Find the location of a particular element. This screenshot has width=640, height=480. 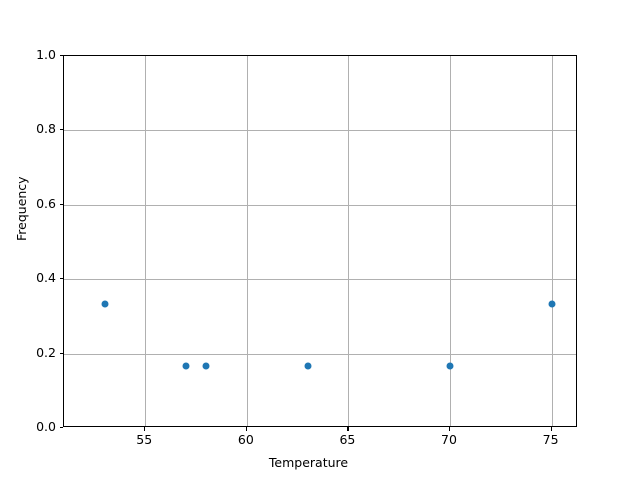

x-tick-label: 60 is located at coordinates (245, 439).